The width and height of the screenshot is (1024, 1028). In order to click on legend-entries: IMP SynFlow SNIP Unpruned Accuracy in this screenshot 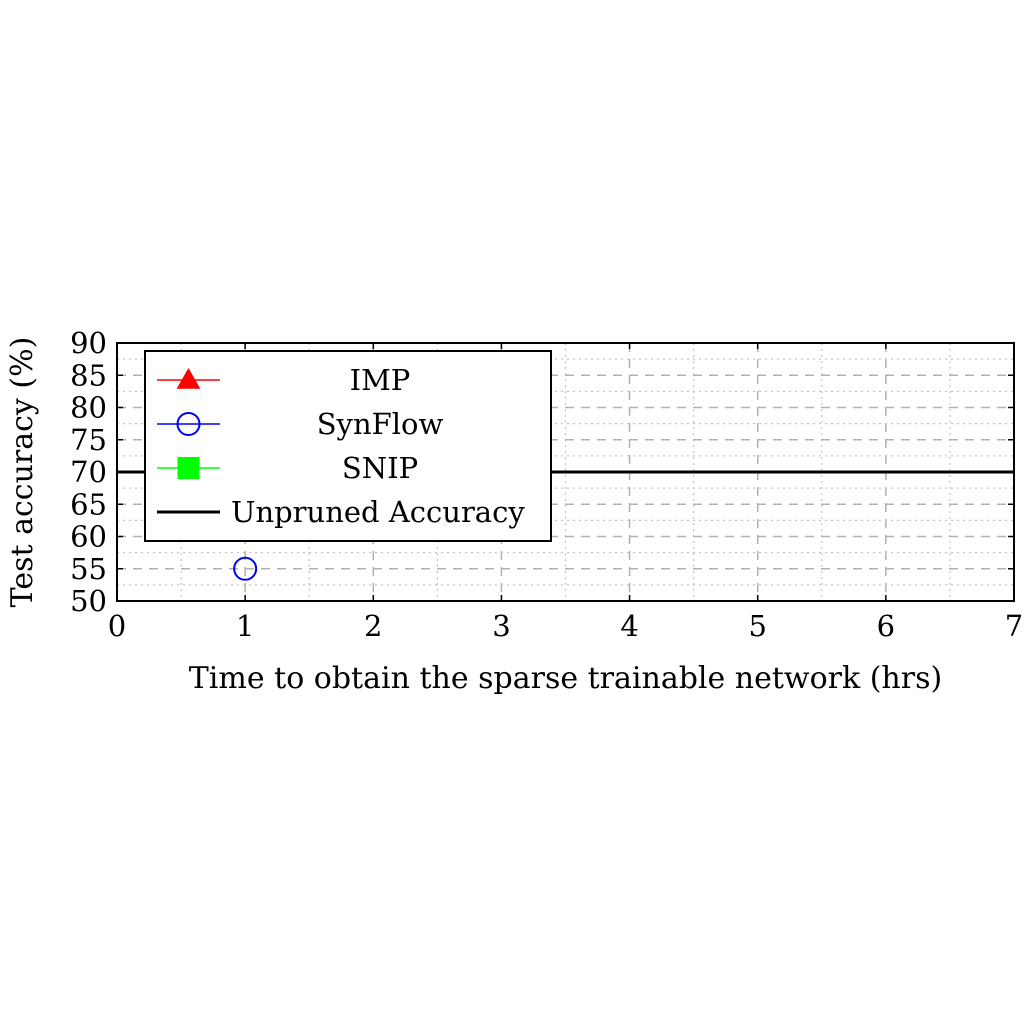, I will do `click(341, 446)`.